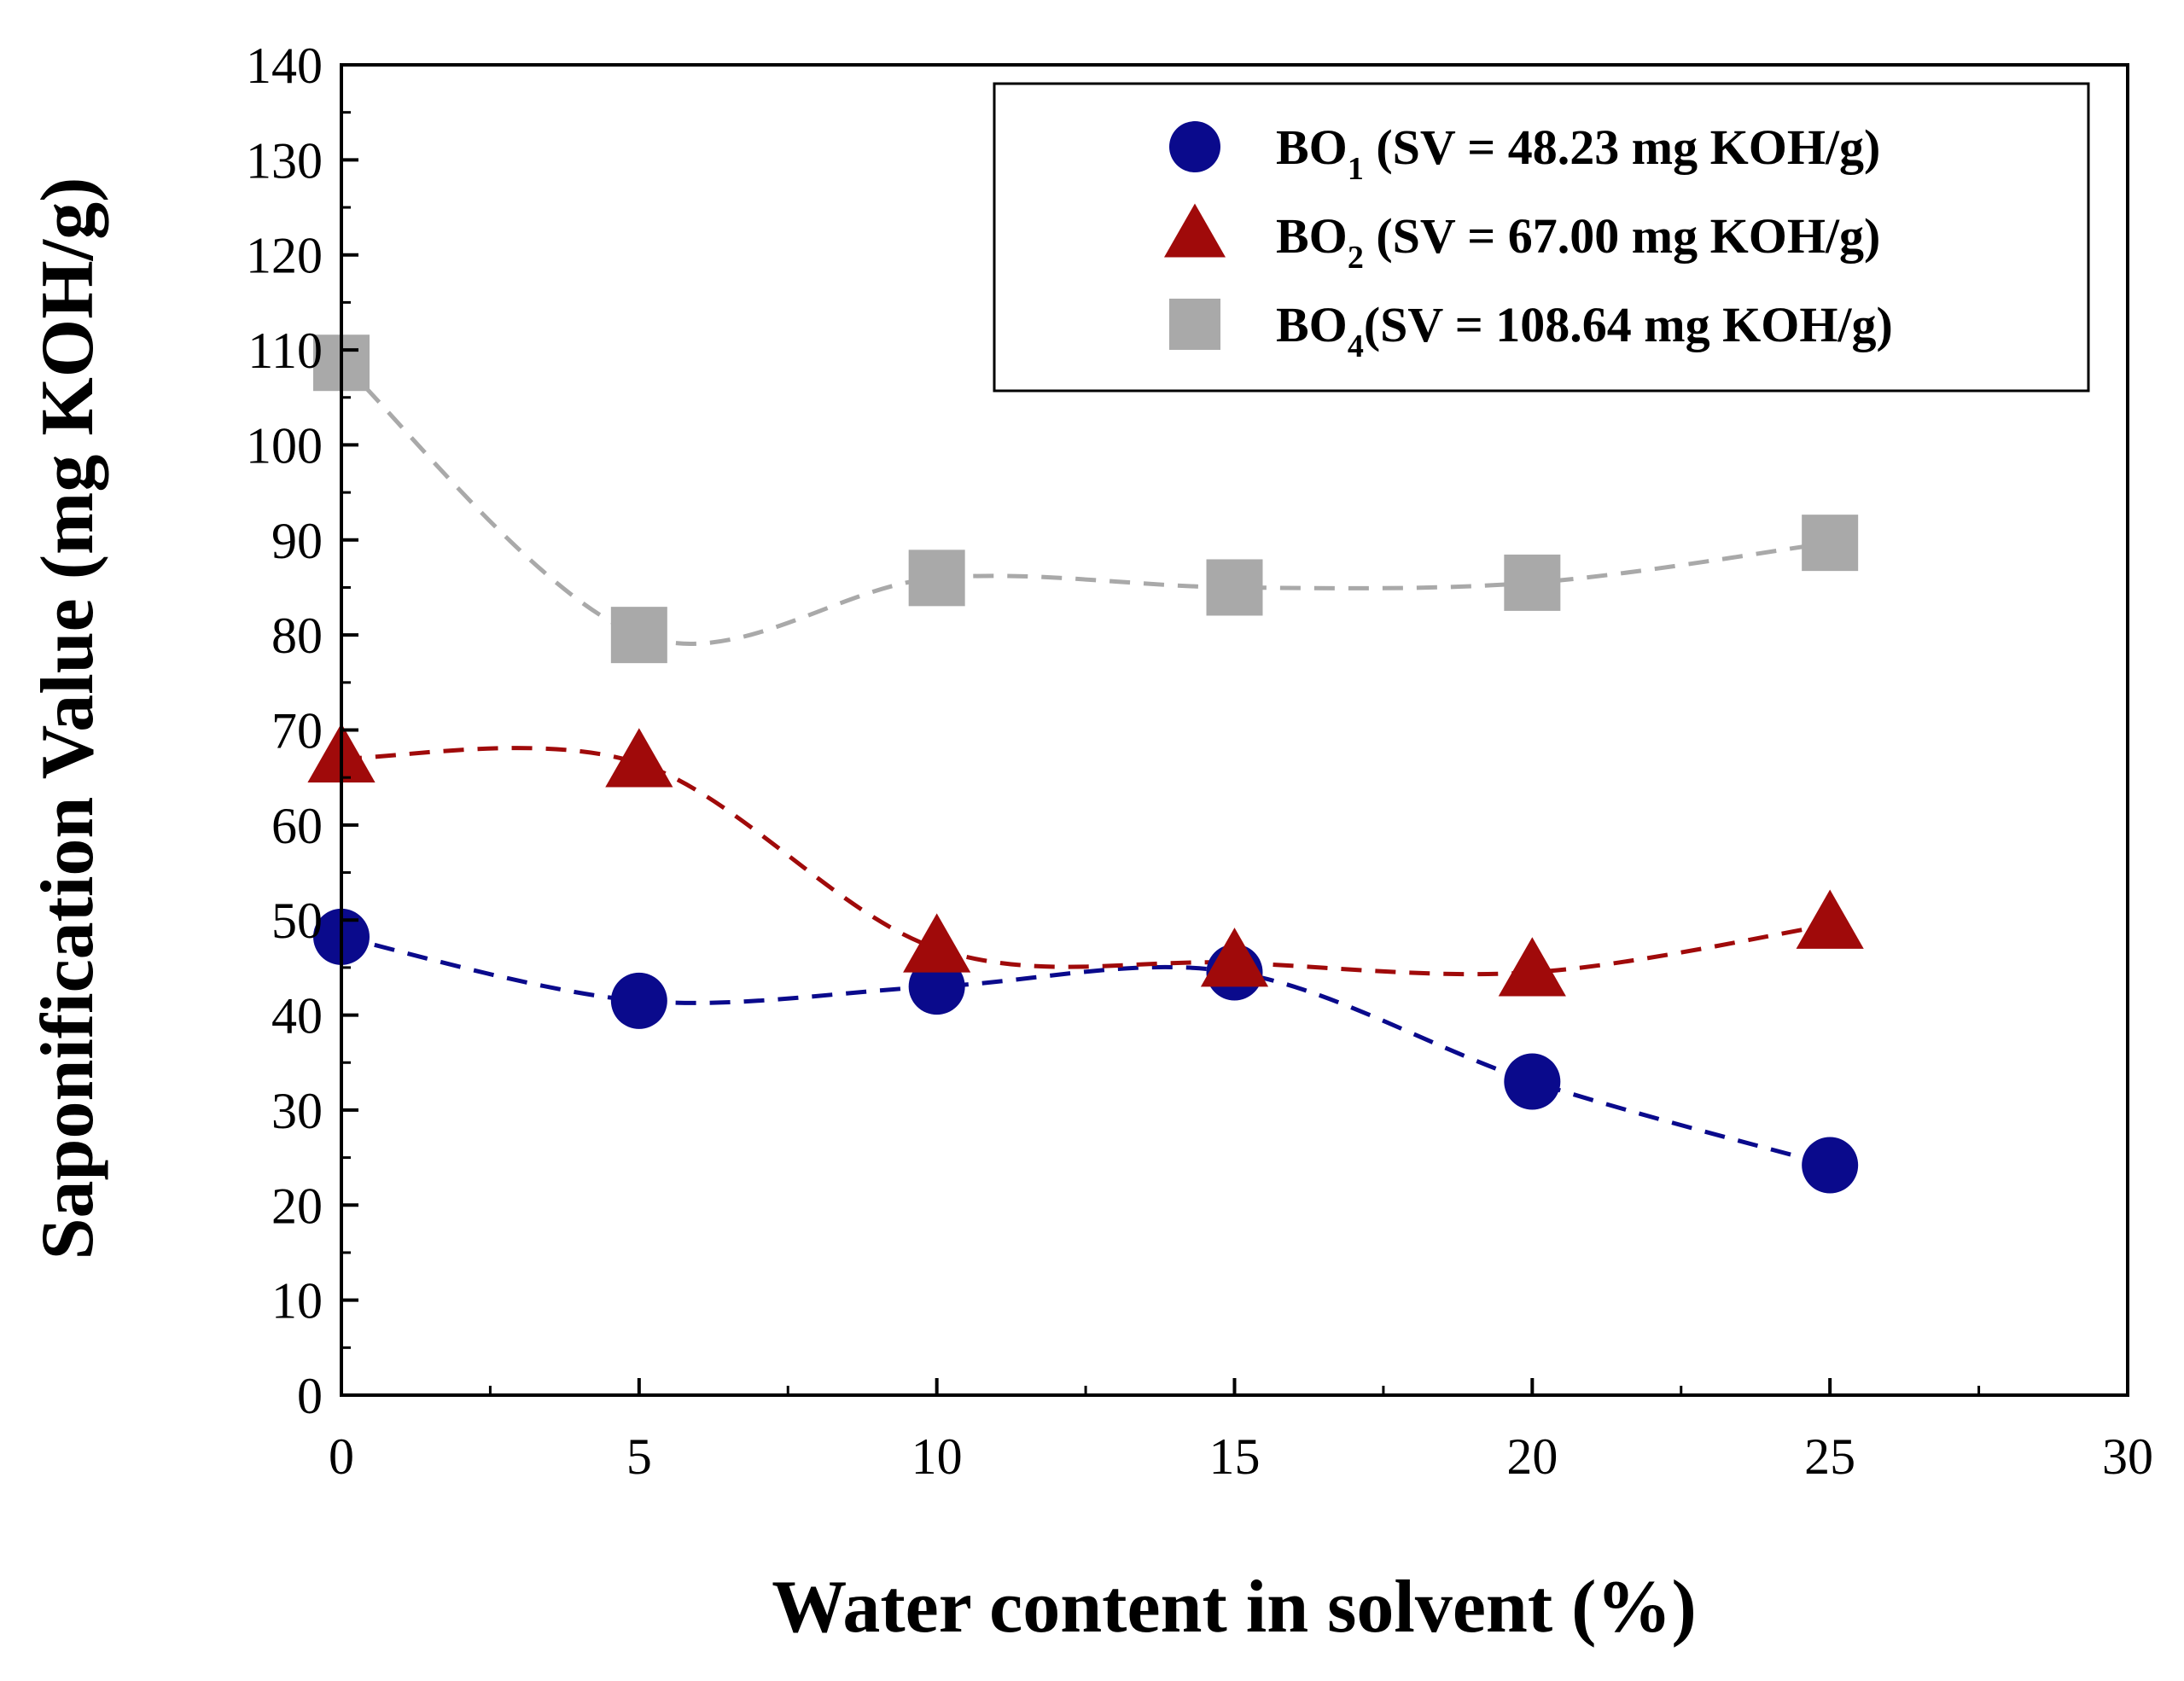  What do you see at coordinates (1584, 330) in the screenshot?
I see `legend-entry: BO4(SV = 108.64 mg KOH/g)` at bounding box center [1584, 330].